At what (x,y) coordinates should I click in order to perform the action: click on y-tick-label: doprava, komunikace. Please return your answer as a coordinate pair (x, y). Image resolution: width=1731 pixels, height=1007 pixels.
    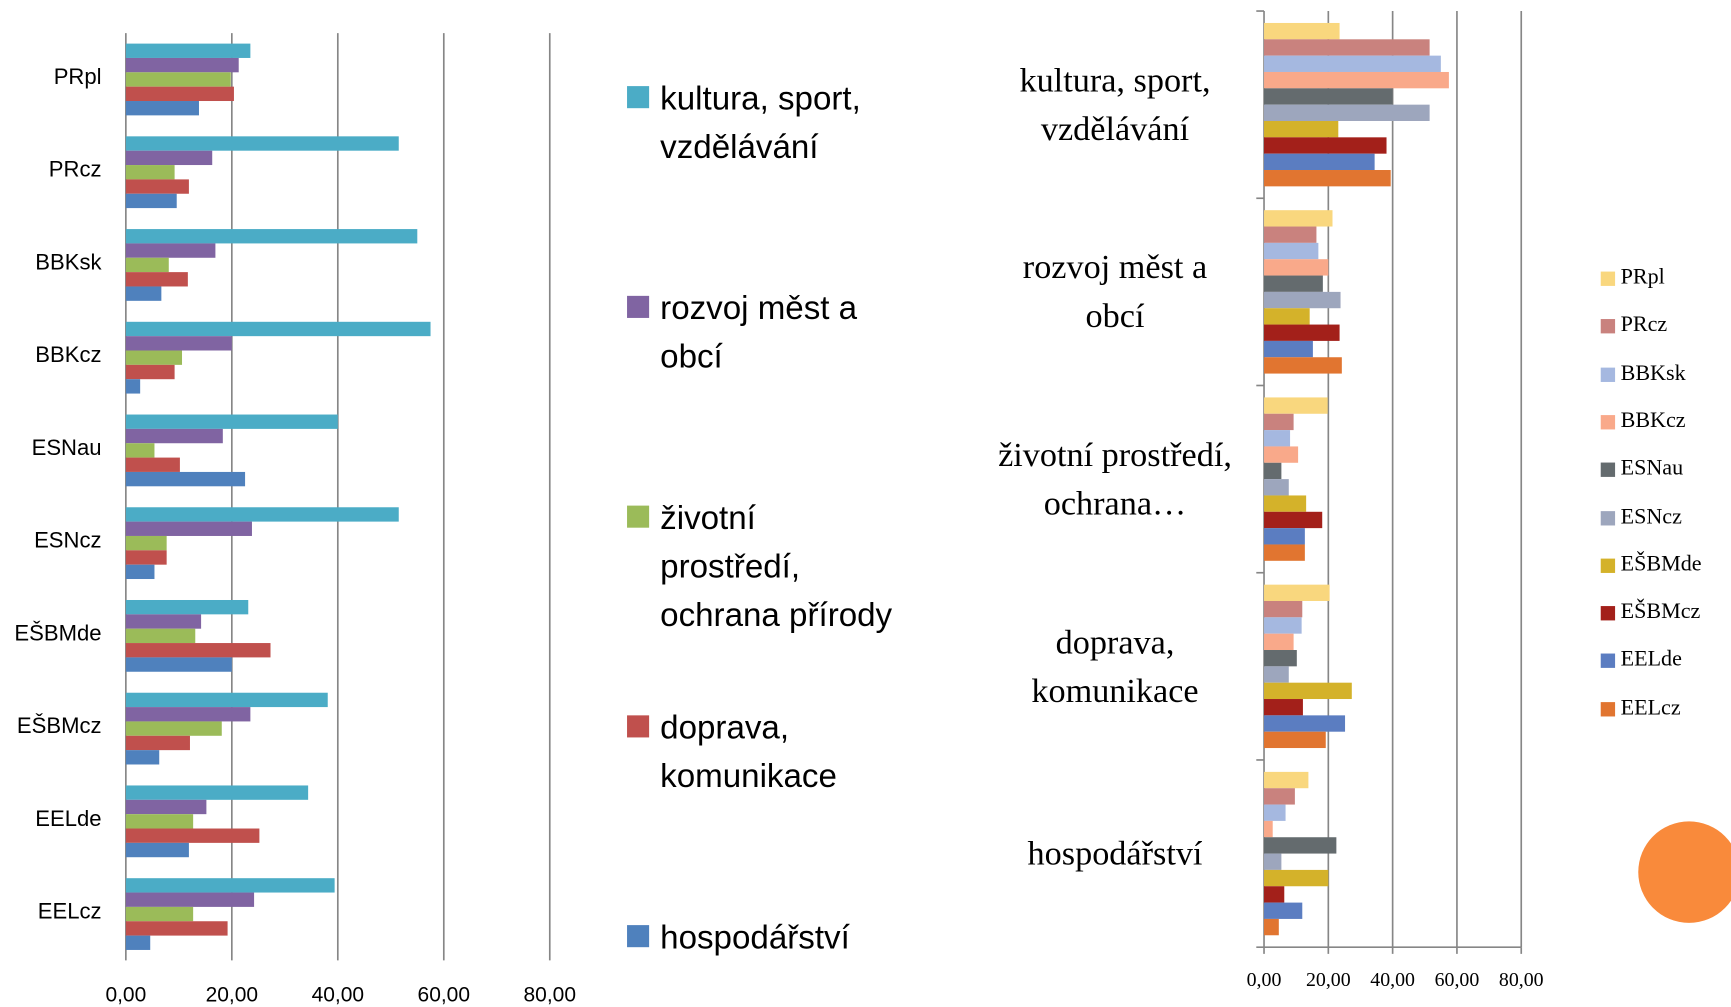
    Looking at the image, I should click on (1115, 666).